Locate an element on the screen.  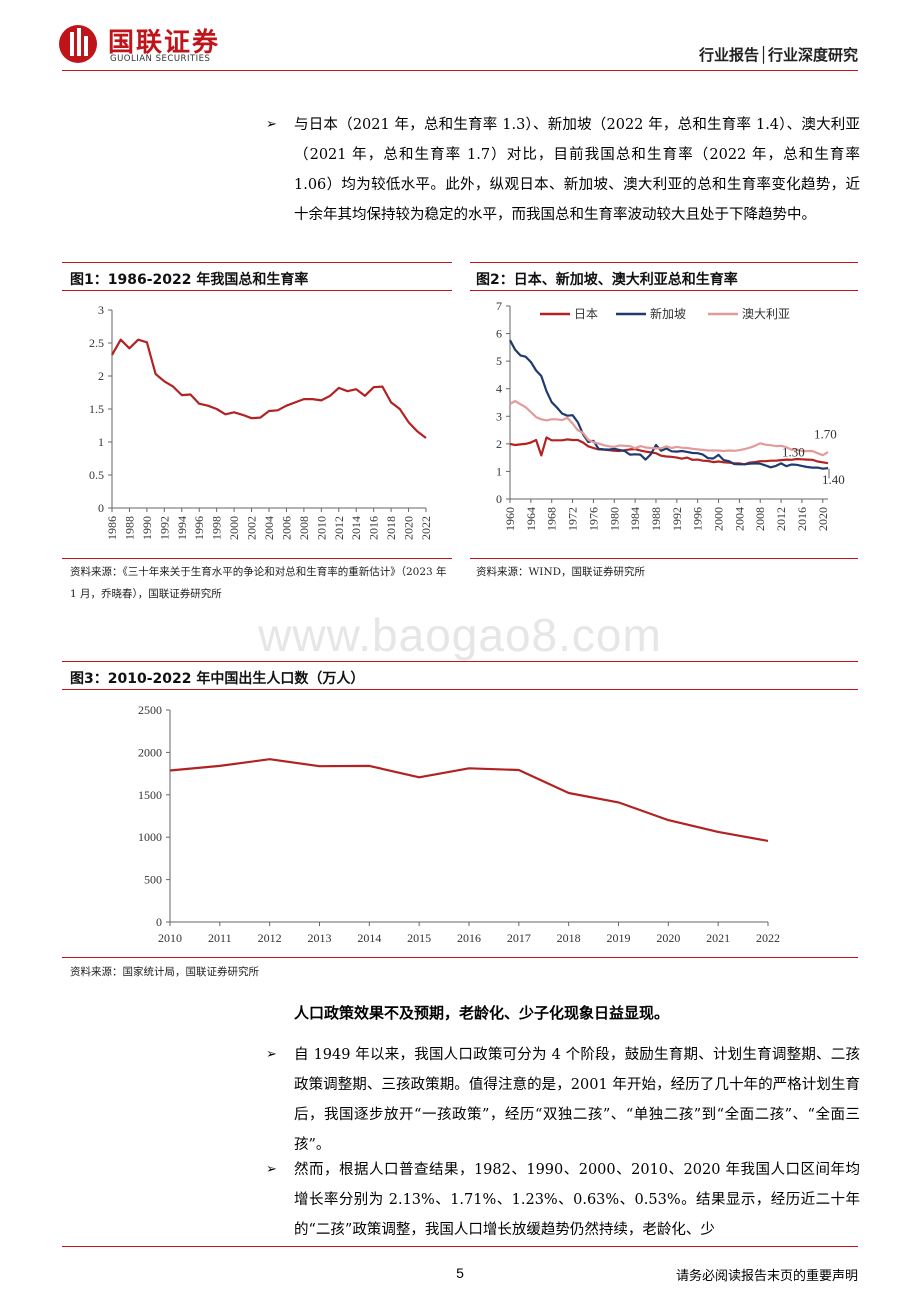
x-tick-label: 1976 is located at coordinates (593, 519).